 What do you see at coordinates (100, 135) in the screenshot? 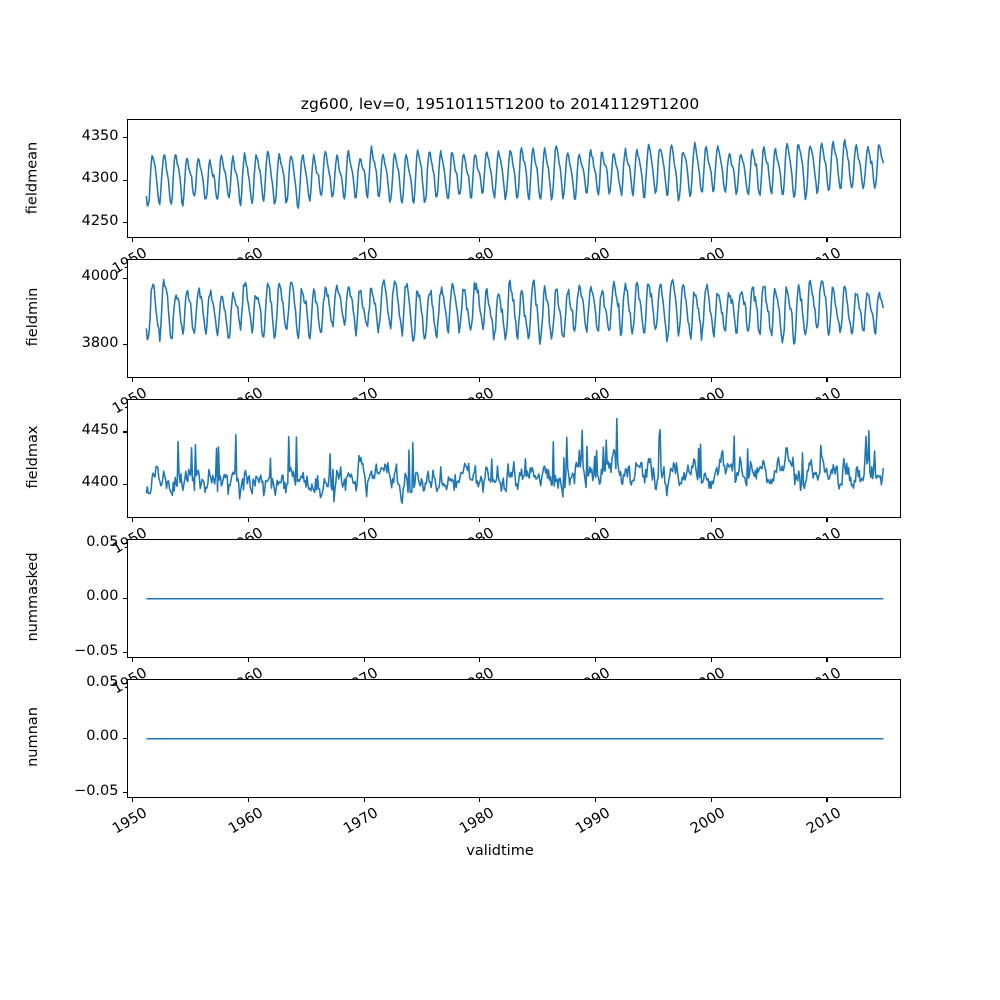
I see `y-tick-label: 4350` at bounding box center [100, 135].